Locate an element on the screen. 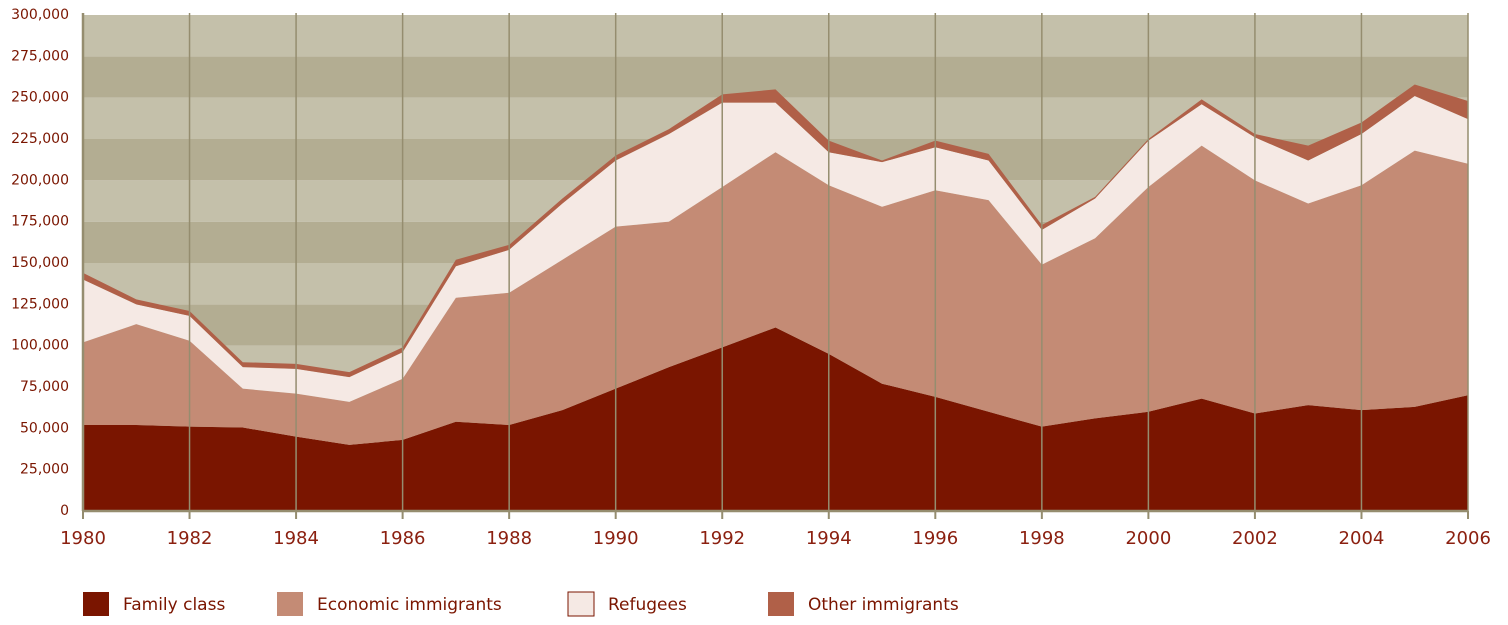 The height and width of the screenshot is (625, 1508). y-tick-label: 150,000 is located at coordinates (40, 263).